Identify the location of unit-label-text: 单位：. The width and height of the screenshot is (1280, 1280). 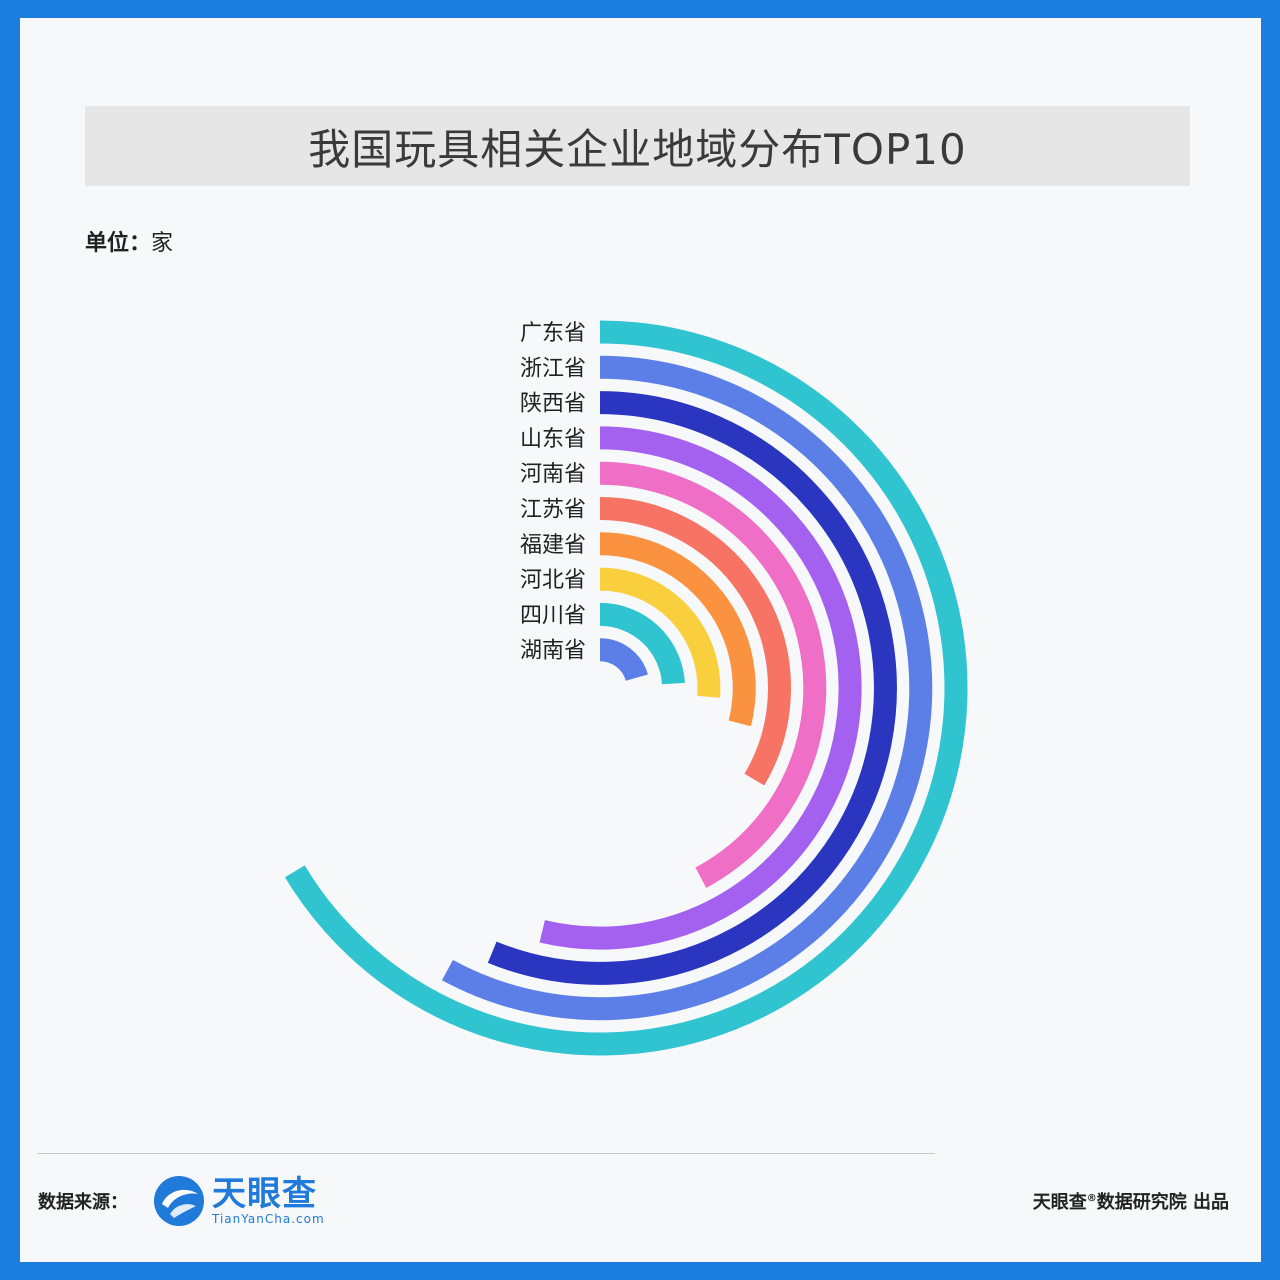
(118, 243).